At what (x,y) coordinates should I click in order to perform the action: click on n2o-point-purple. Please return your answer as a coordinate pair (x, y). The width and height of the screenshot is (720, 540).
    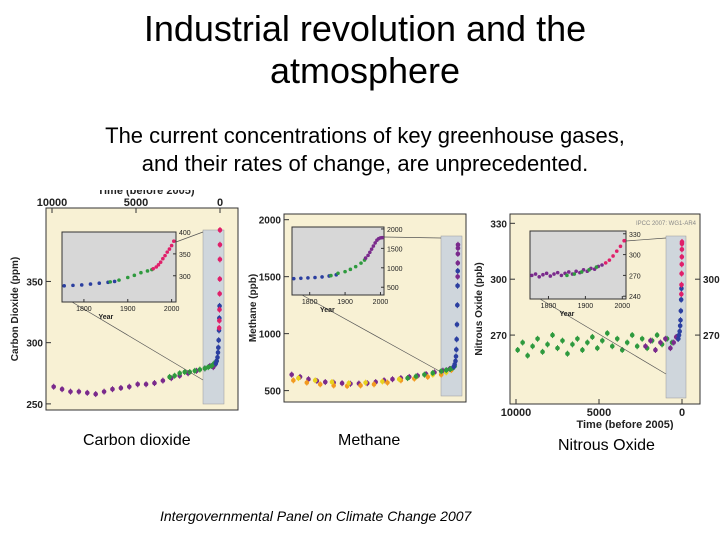
    Looking at the image, I should click on (660, 342).